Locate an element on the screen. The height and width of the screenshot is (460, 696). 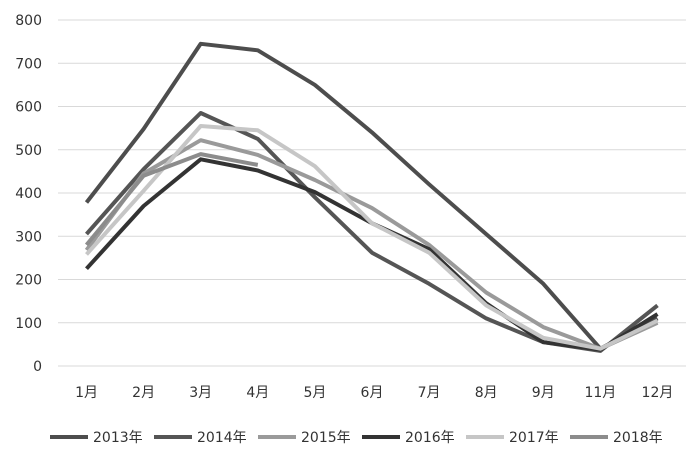
legend-label: 2017年 is located at coordinates (534, 438).